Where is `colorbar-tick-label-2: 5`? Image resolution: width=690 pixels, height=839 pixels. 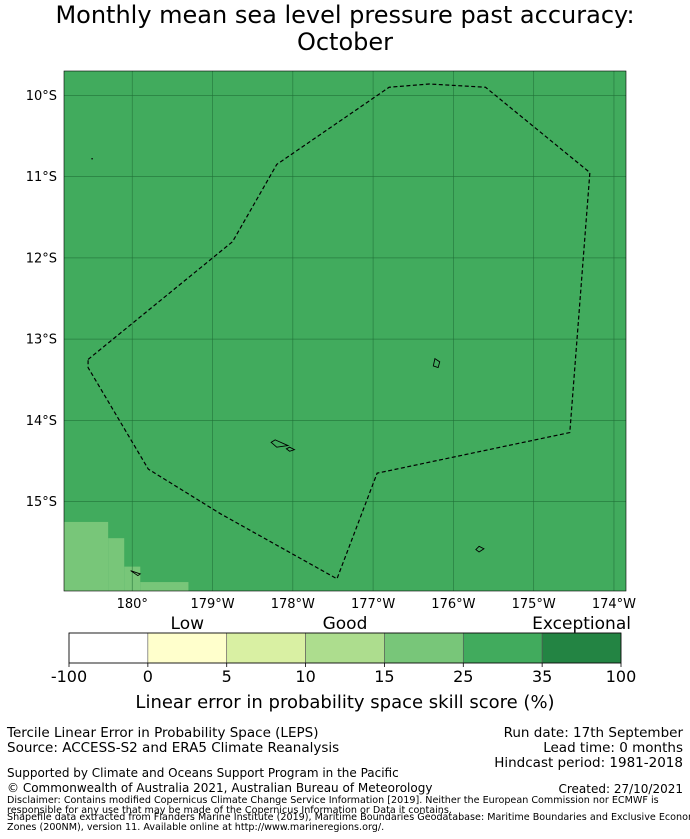
colorbar-tick-label-2: 5 is located at coordinates (227, 676).